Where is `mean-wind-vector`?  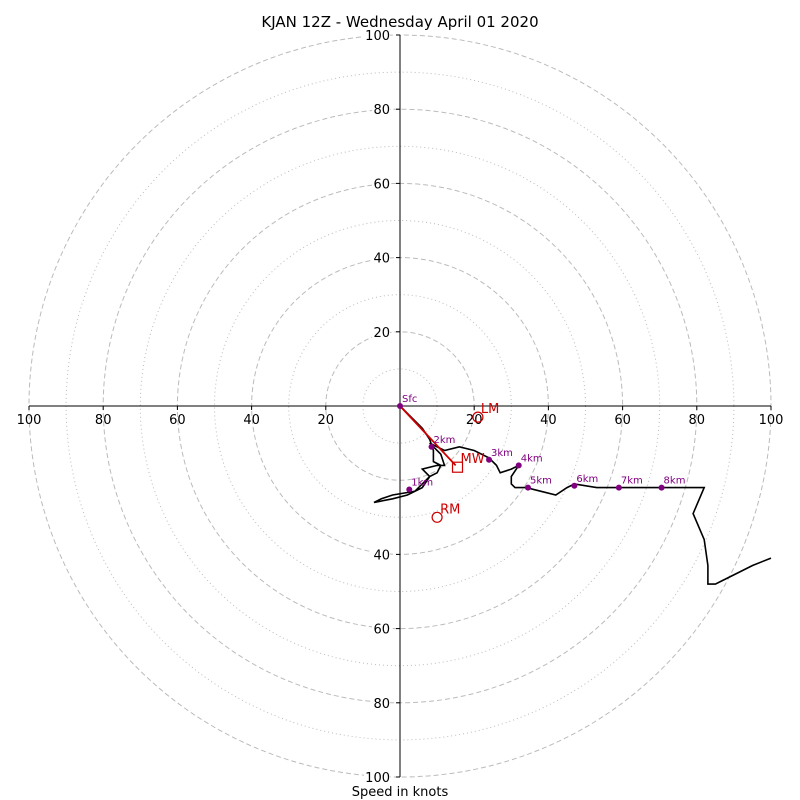 mean-wind-vector is located at coordinates (428, 435).